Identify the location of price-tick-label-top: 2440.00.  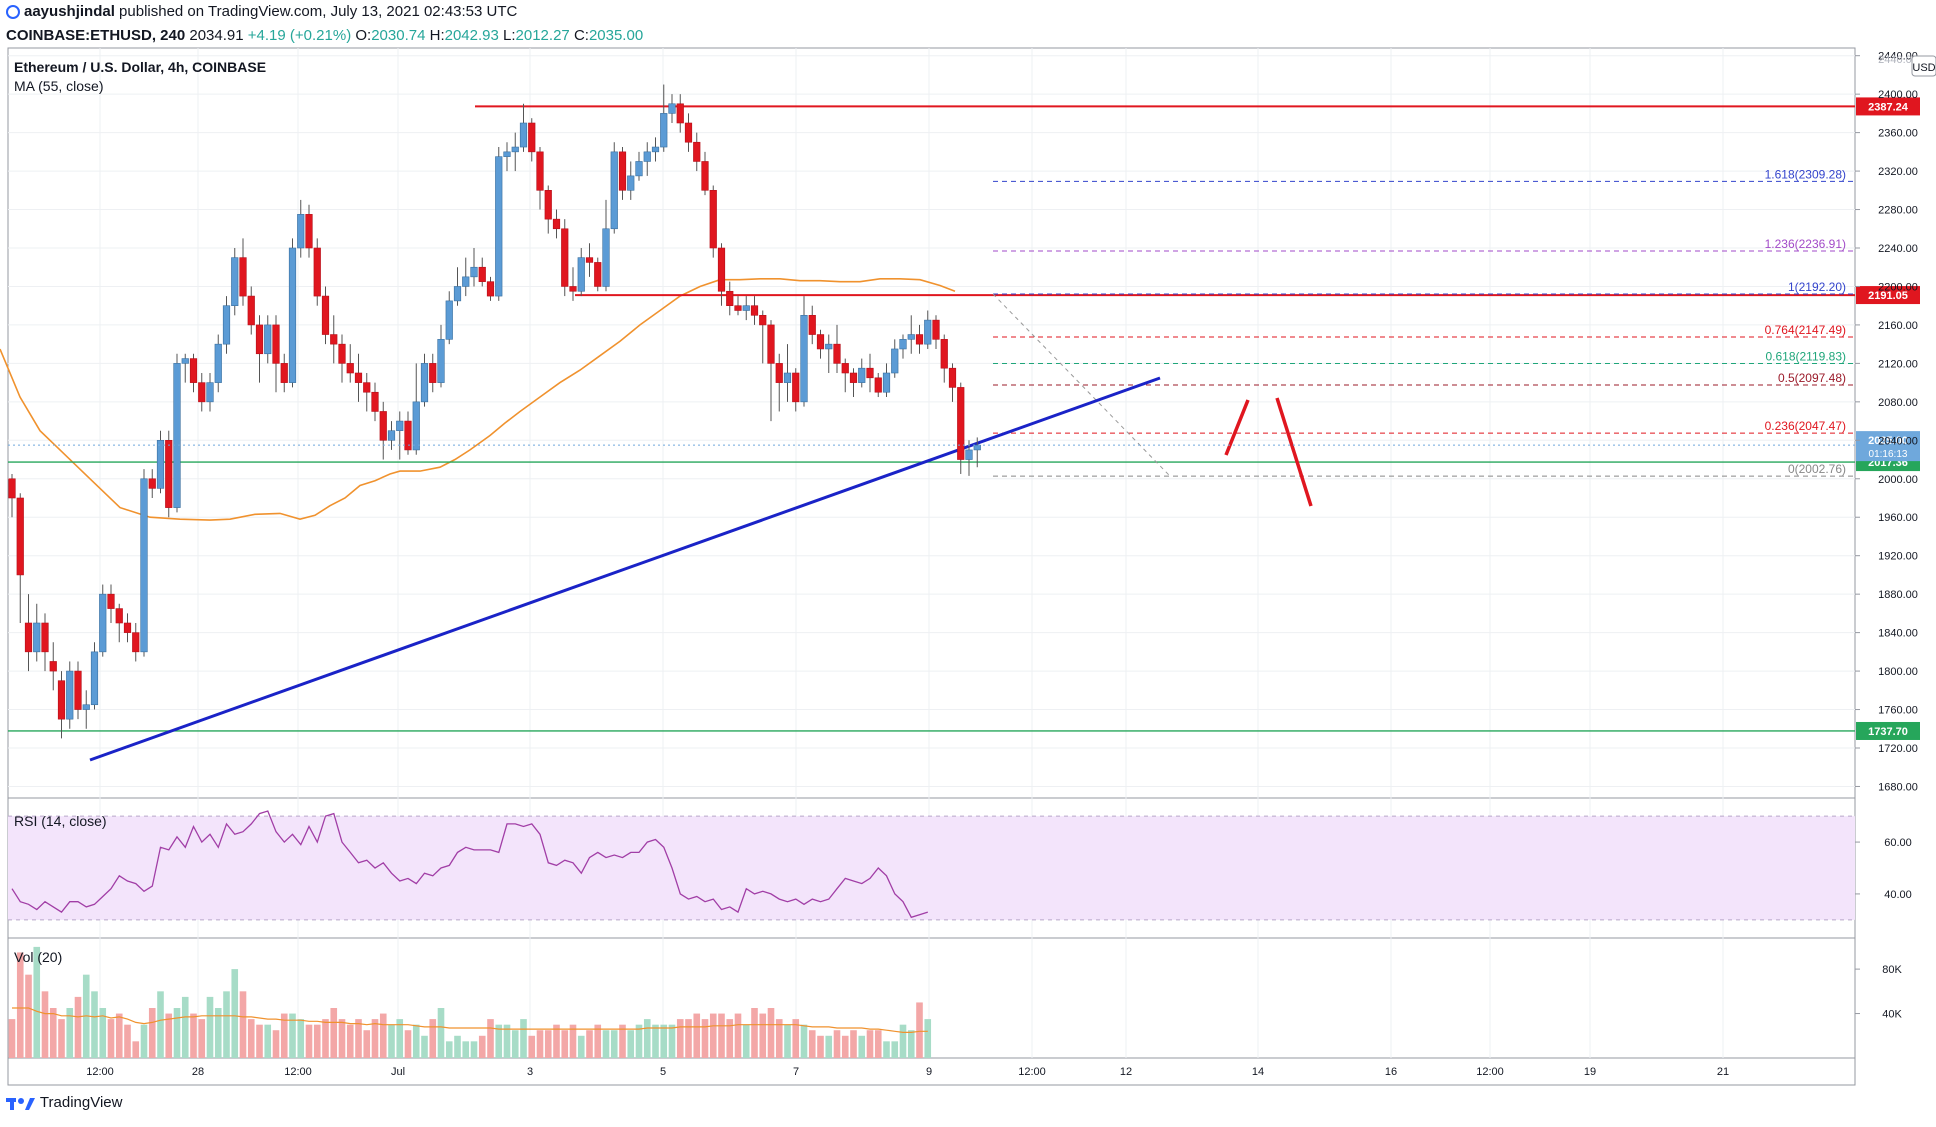
(1898, 60).